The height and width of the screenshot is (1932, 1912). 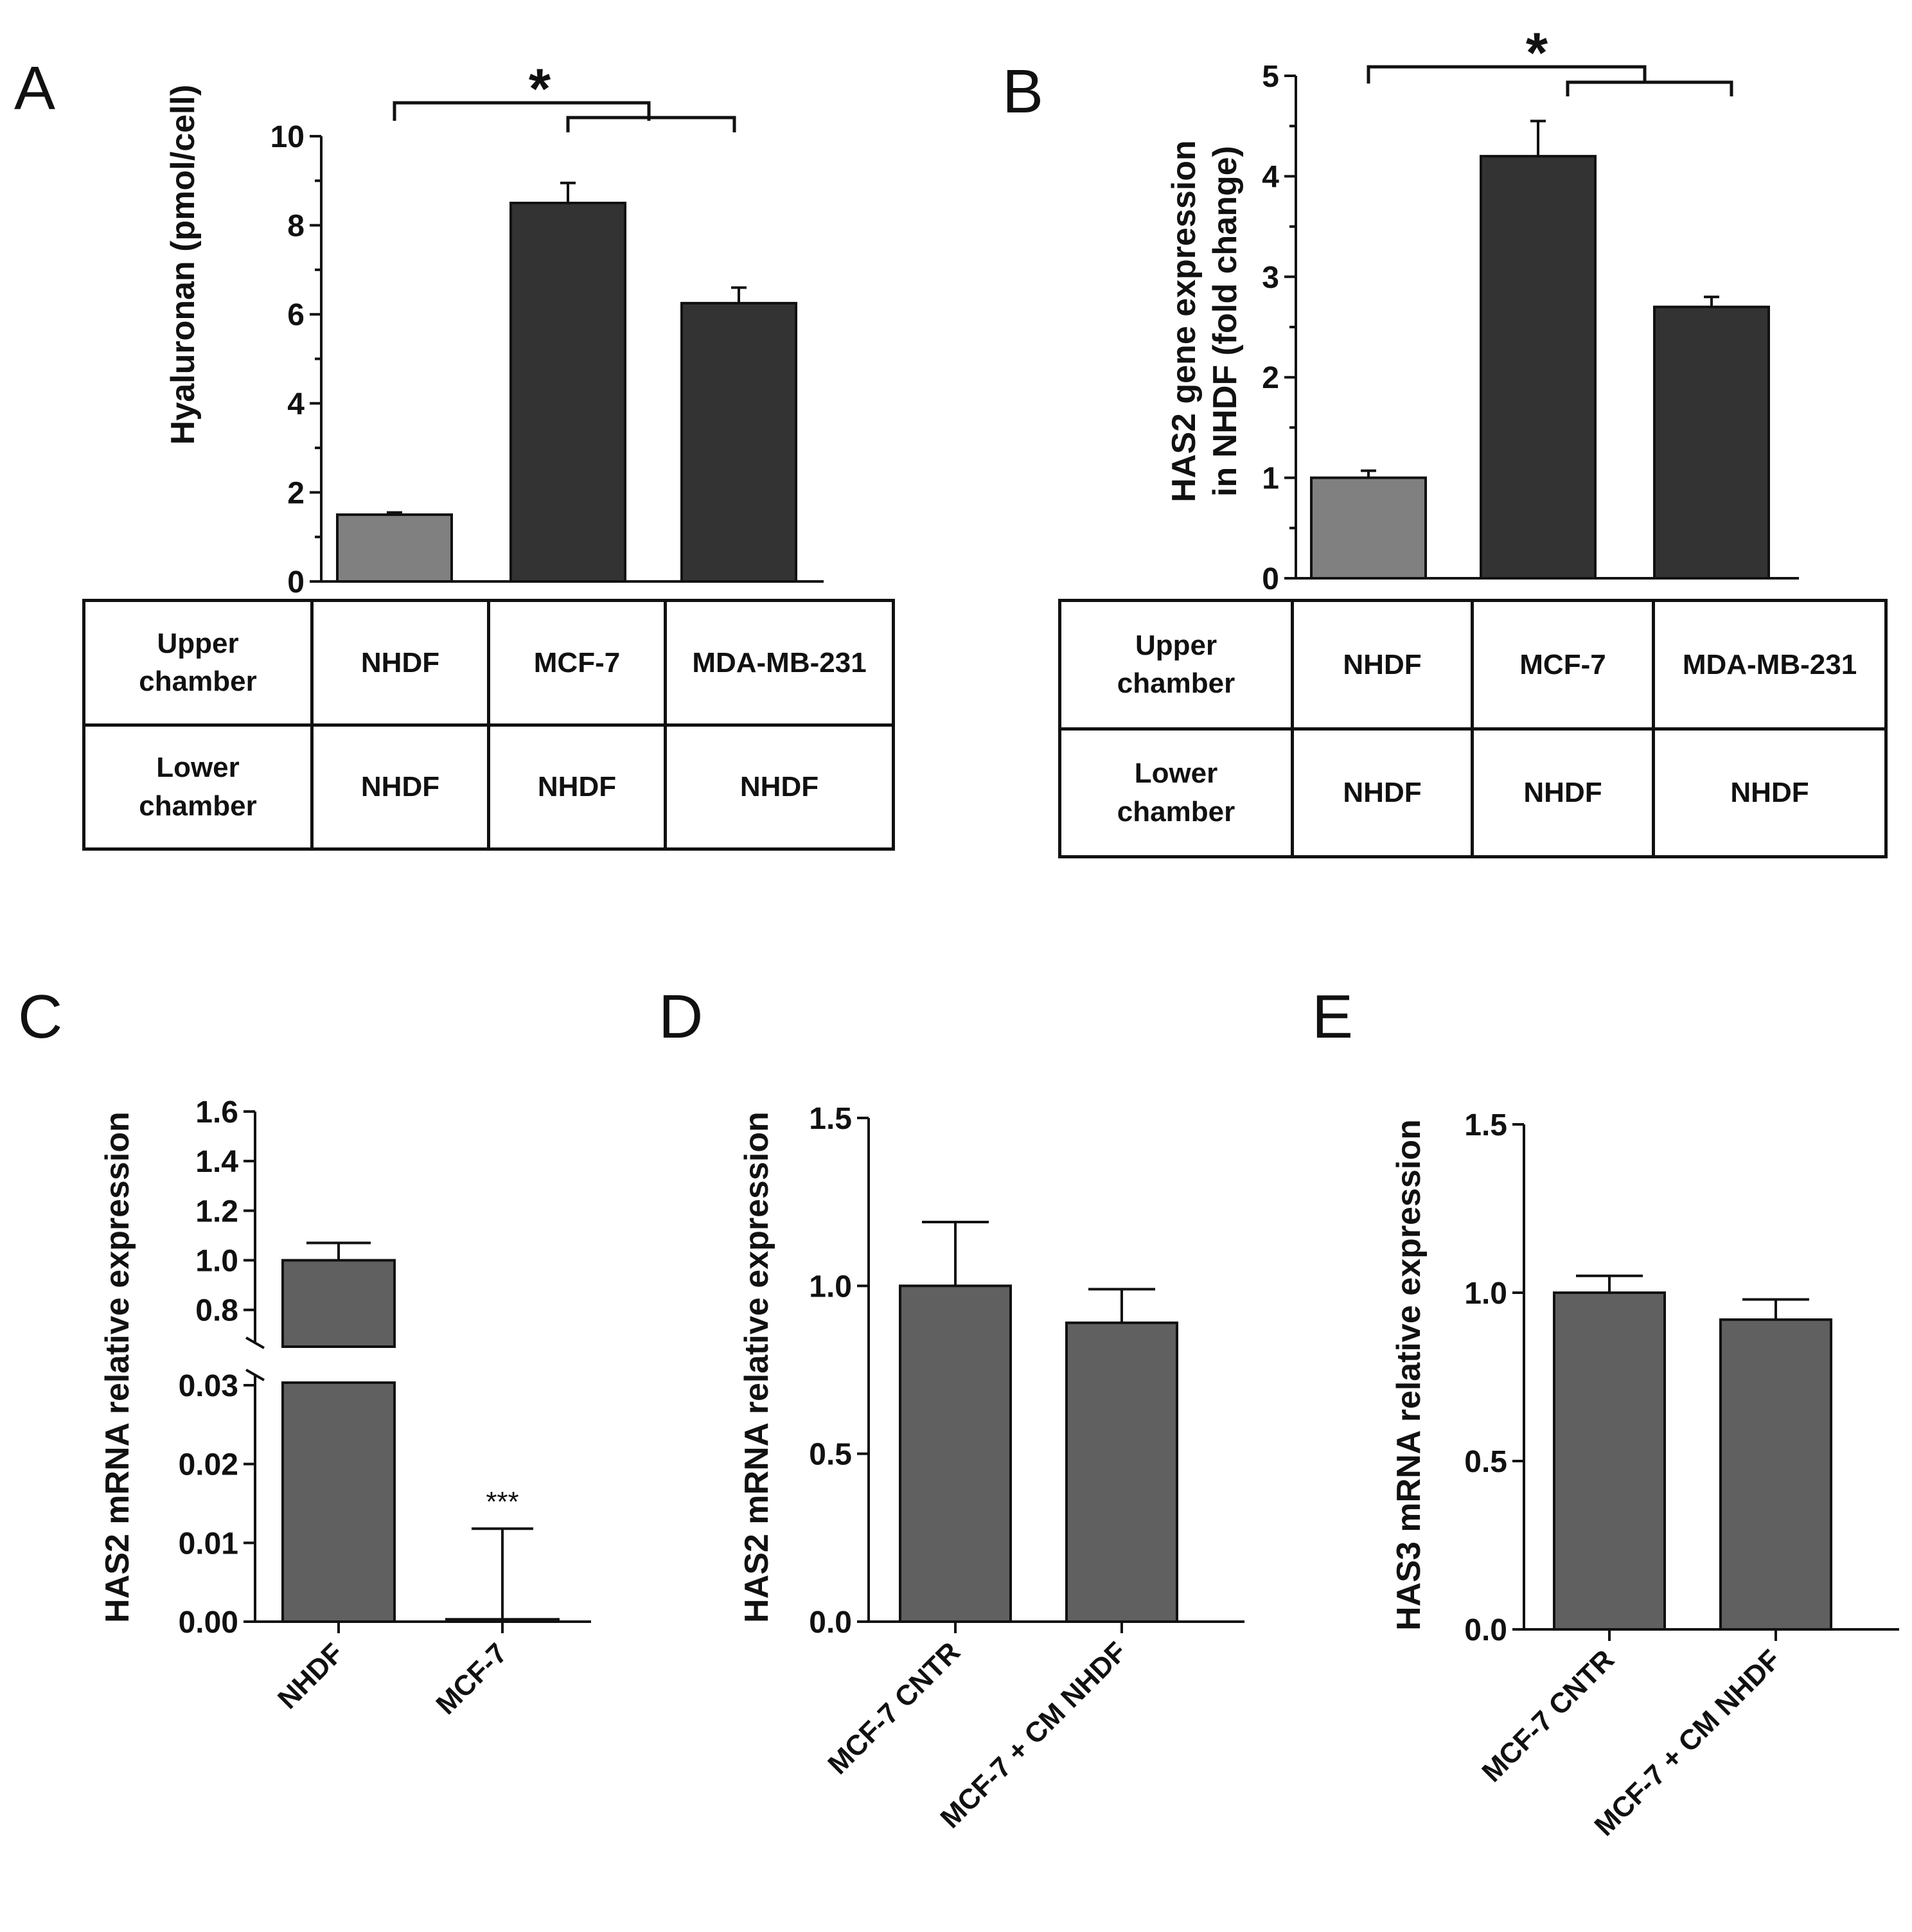 I want to click on category-label: NHDF, so click(x=311, y=1676).